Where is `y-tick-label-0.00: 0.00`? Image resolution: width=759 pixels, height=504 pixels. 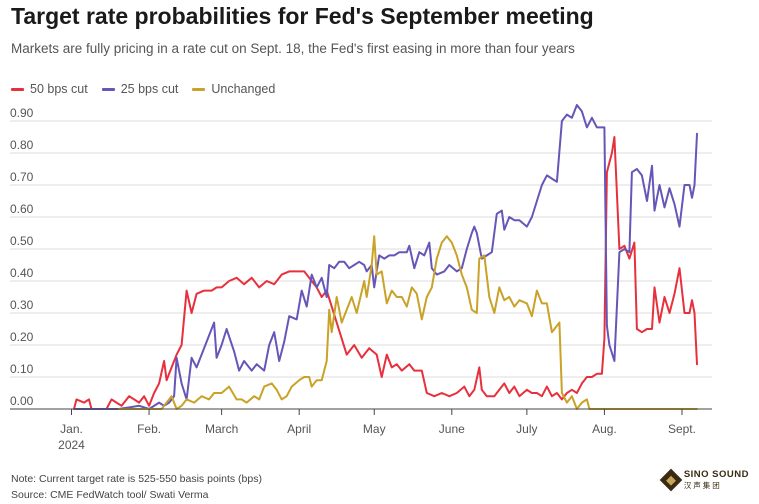 y-tick-label-0.00: 0.00 is located at coordinates (22, 401).